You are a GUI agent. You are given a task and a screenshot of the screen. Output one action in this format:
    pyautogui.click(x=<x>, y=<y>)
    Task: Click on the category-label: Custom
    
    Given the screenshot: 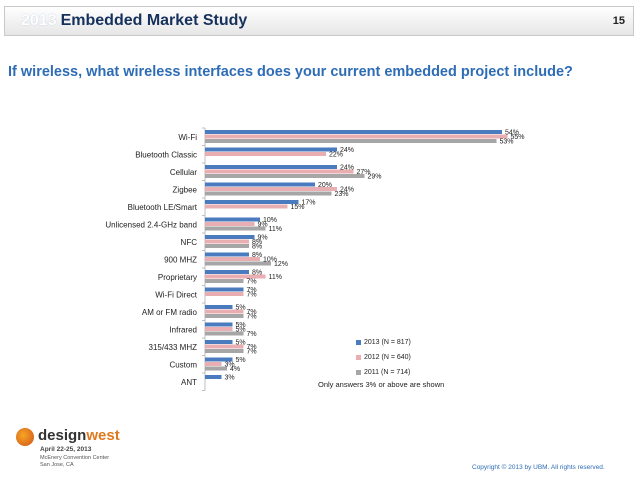 What is the action you would take?
    pyautogui.click(x=183, y=364)
    